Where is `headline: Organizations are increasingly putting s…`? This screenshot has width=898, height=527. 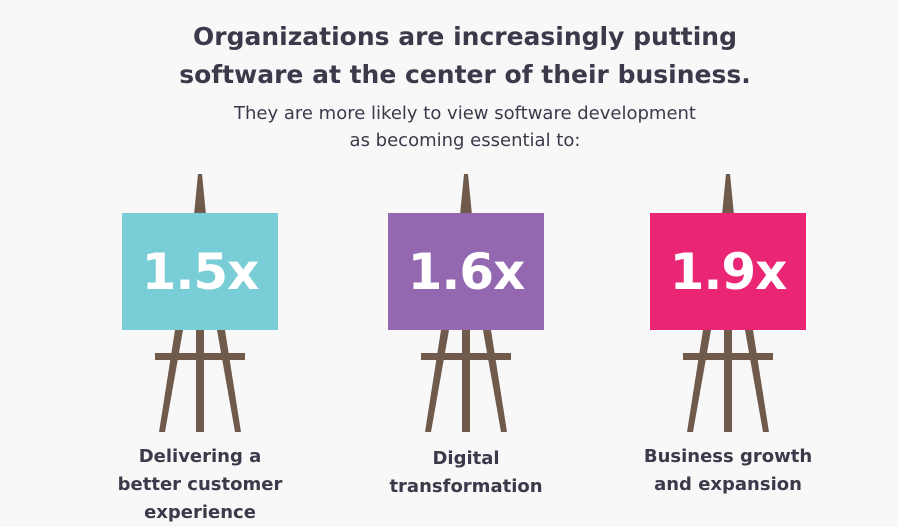
headline: Organizations are increasingly putting s… is located at coordinates (449, 56).